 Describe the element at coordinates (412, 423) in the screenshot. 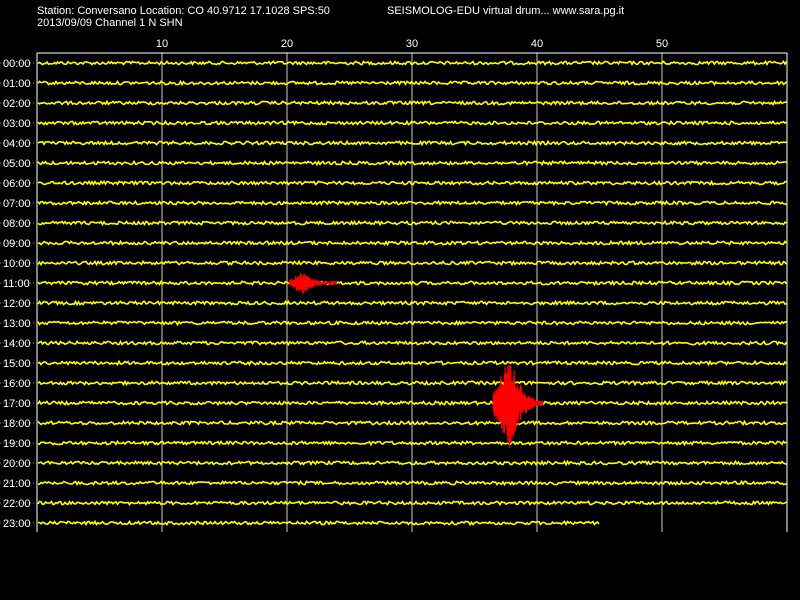

I see `trace-row-18:00` at that location.